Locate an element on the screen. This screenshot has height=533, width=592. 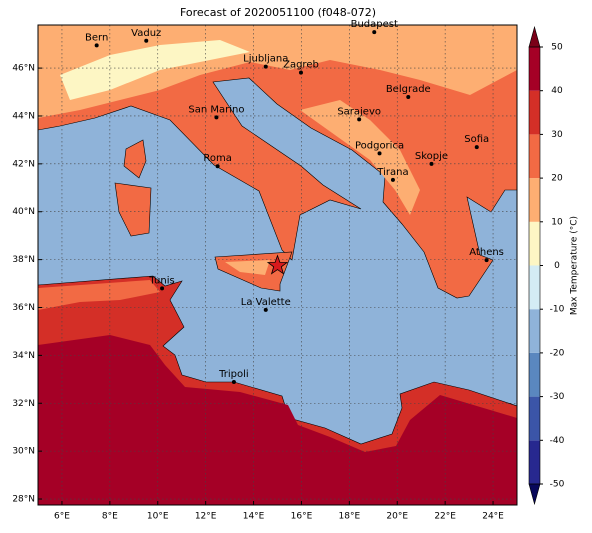
city-label: Roma is located at coordinates (217, 158).